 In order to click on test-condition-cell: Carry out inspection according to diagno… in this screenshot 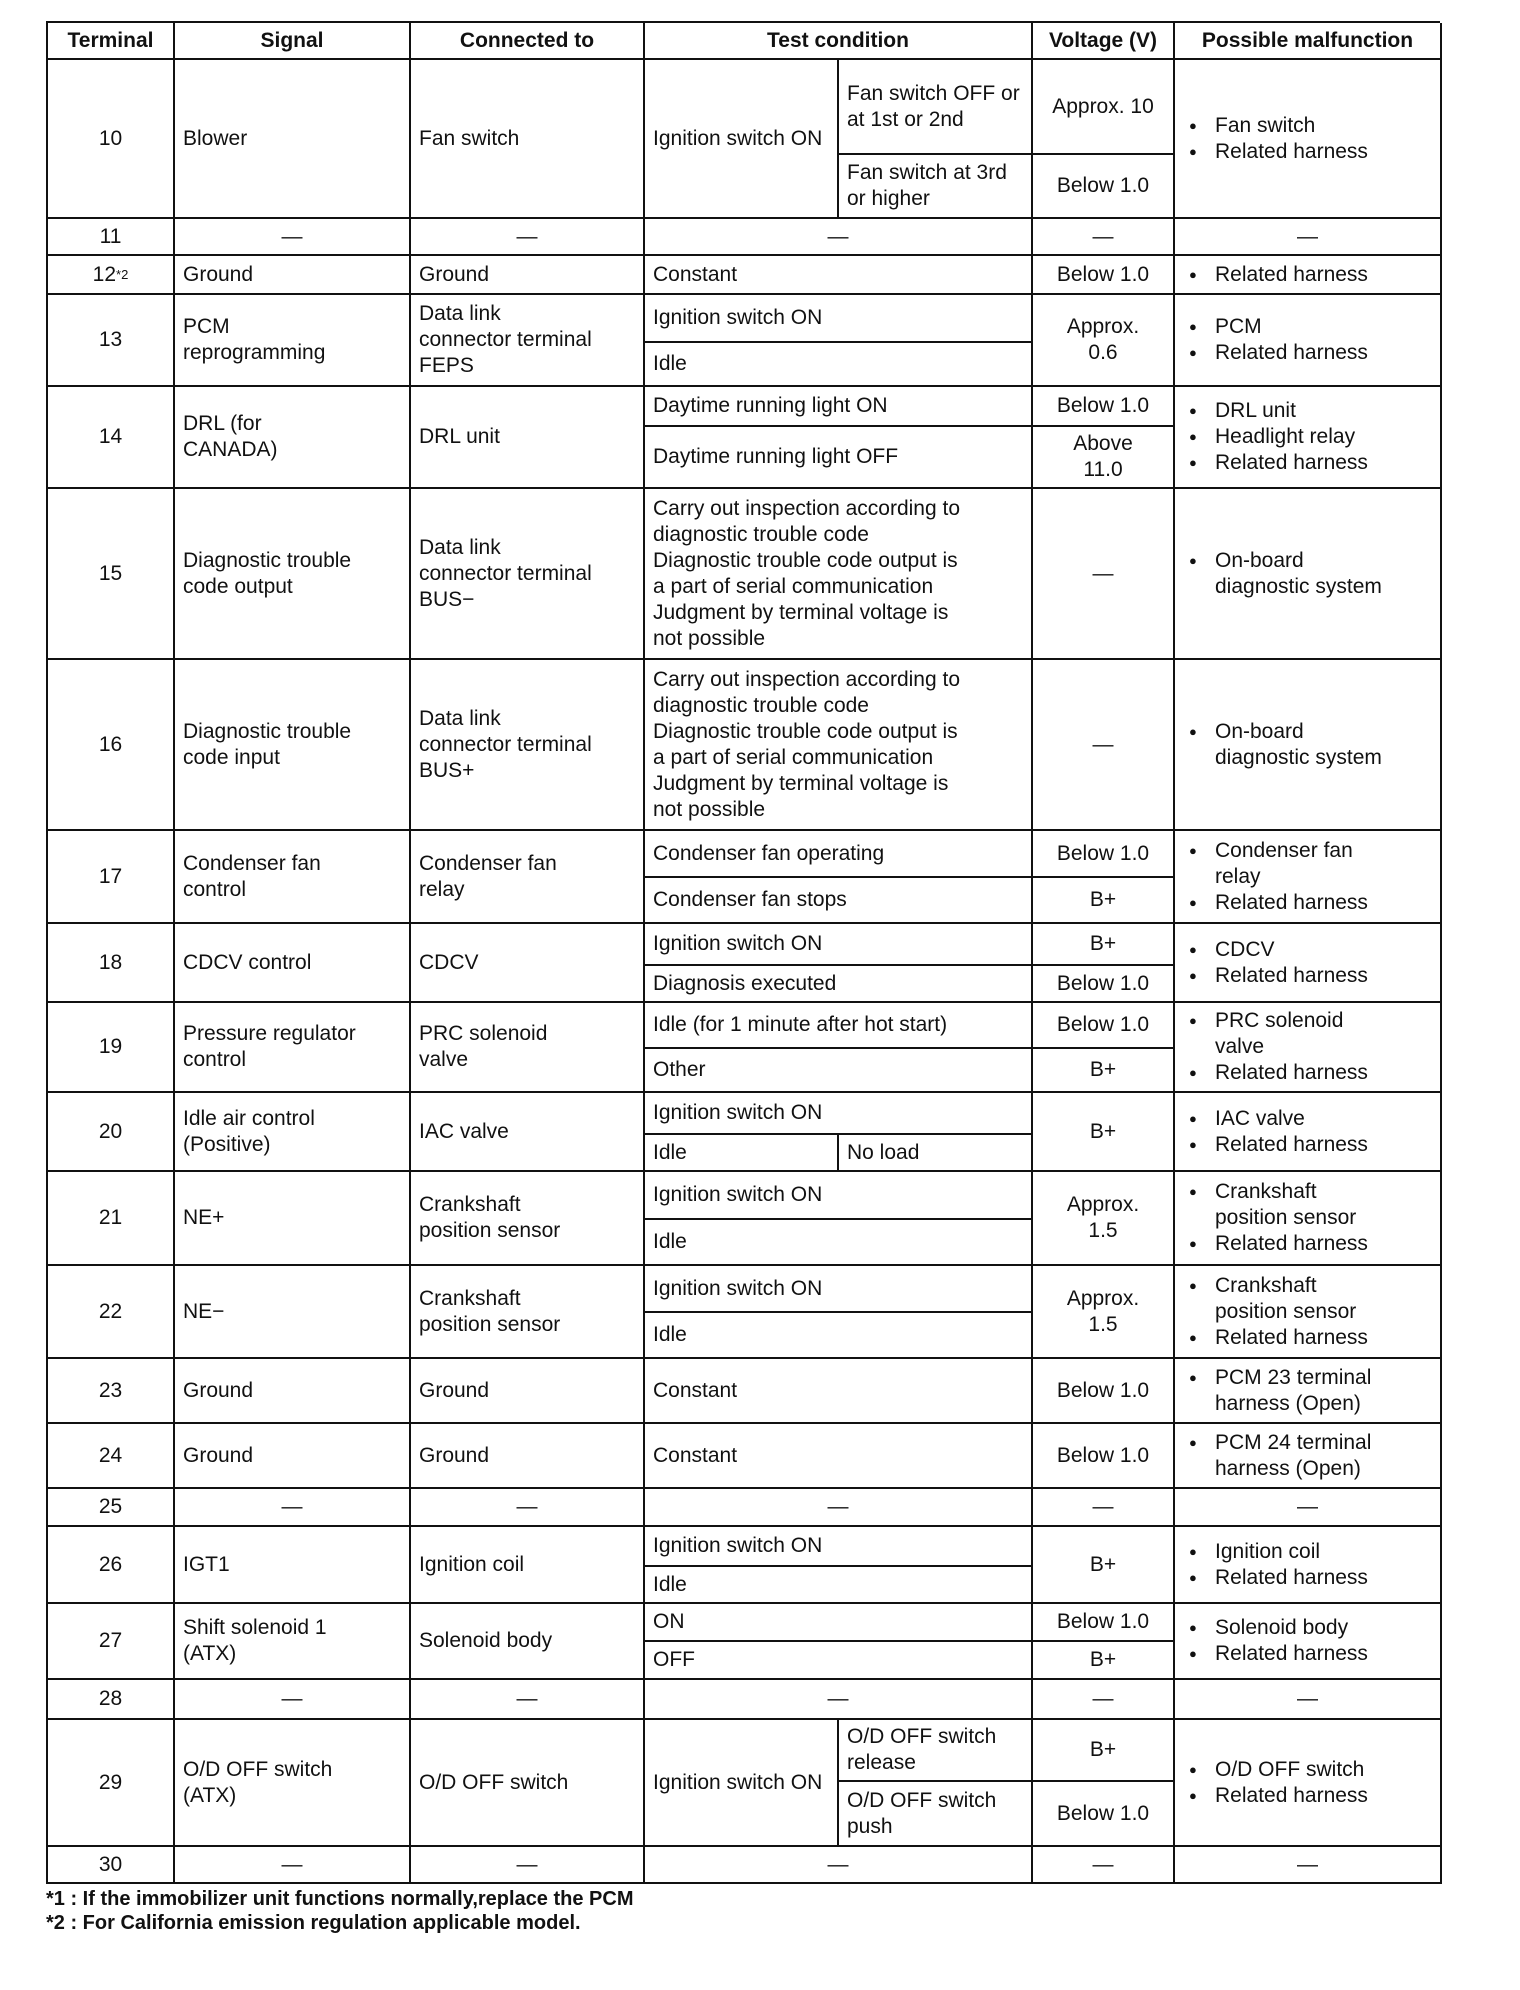, I will do `click(839, 745)`.